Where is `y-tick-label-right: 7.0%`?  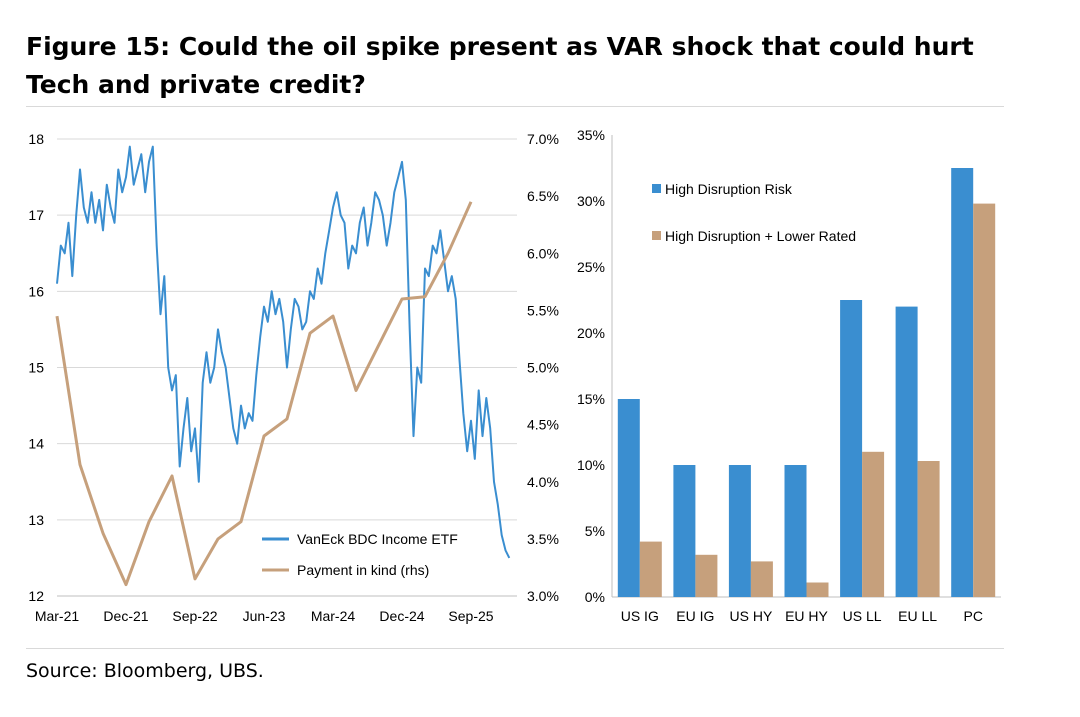 y-tick-label-right: 7.0% is located at coordinates (543, 139).